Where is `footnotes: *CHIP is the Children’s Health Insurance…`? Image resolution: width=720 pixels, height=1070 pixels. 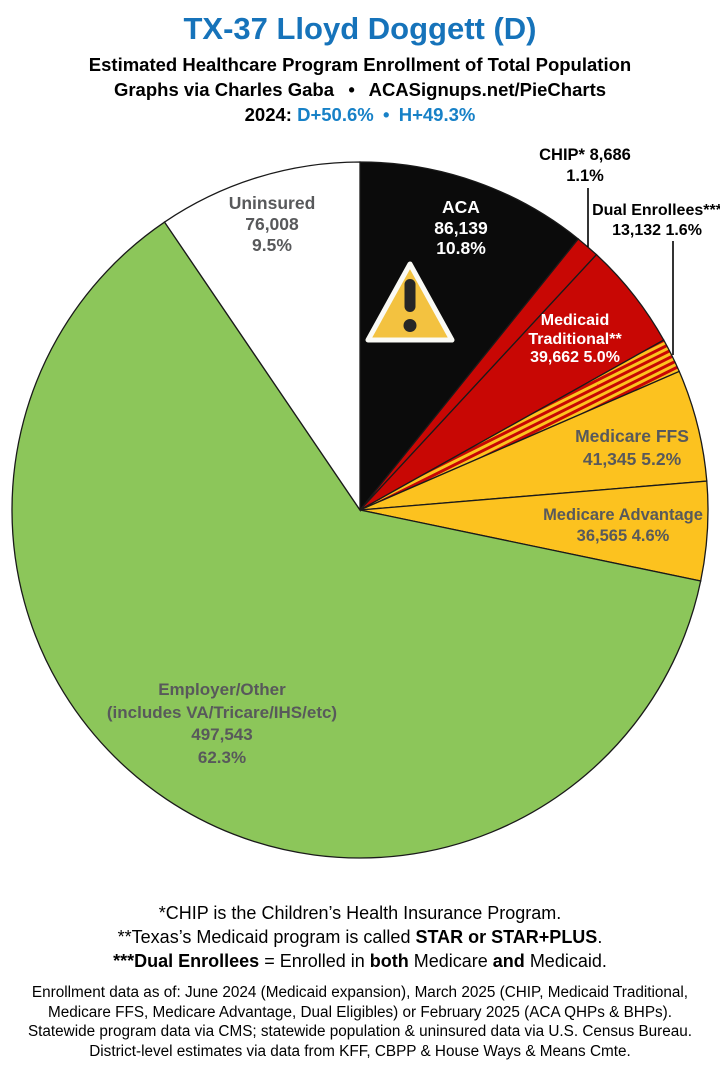 footnotes: *CHIP is the Children’s Health Insurance… is located at coordinates (360, 937).